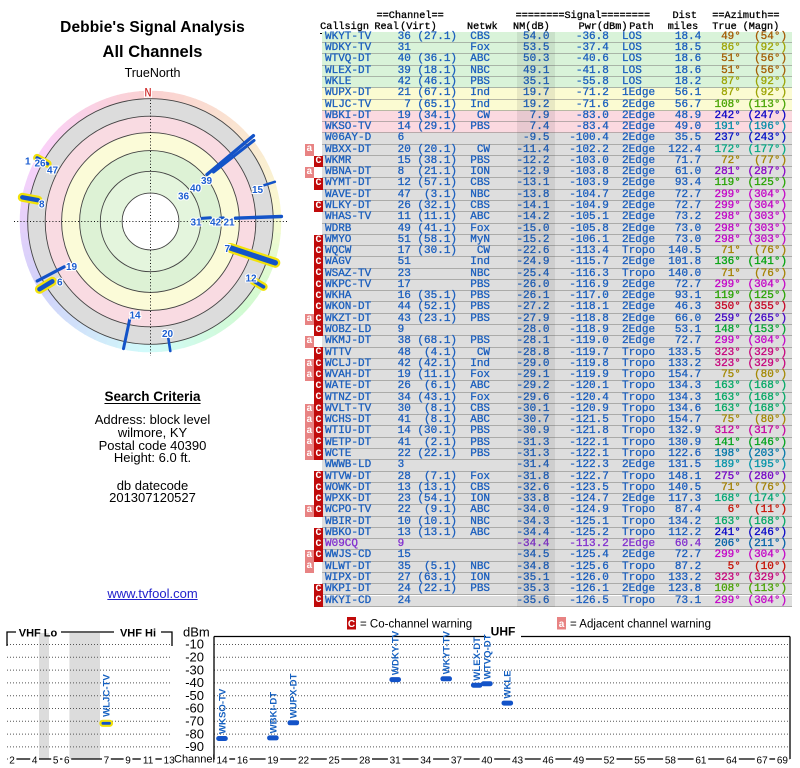 The height and width of the screenshot is (768, 800). What do you see at coordinates (38, 634) in the screenshot?
I see `svg-text: VHF Lo` at bounding box center [38, 634].